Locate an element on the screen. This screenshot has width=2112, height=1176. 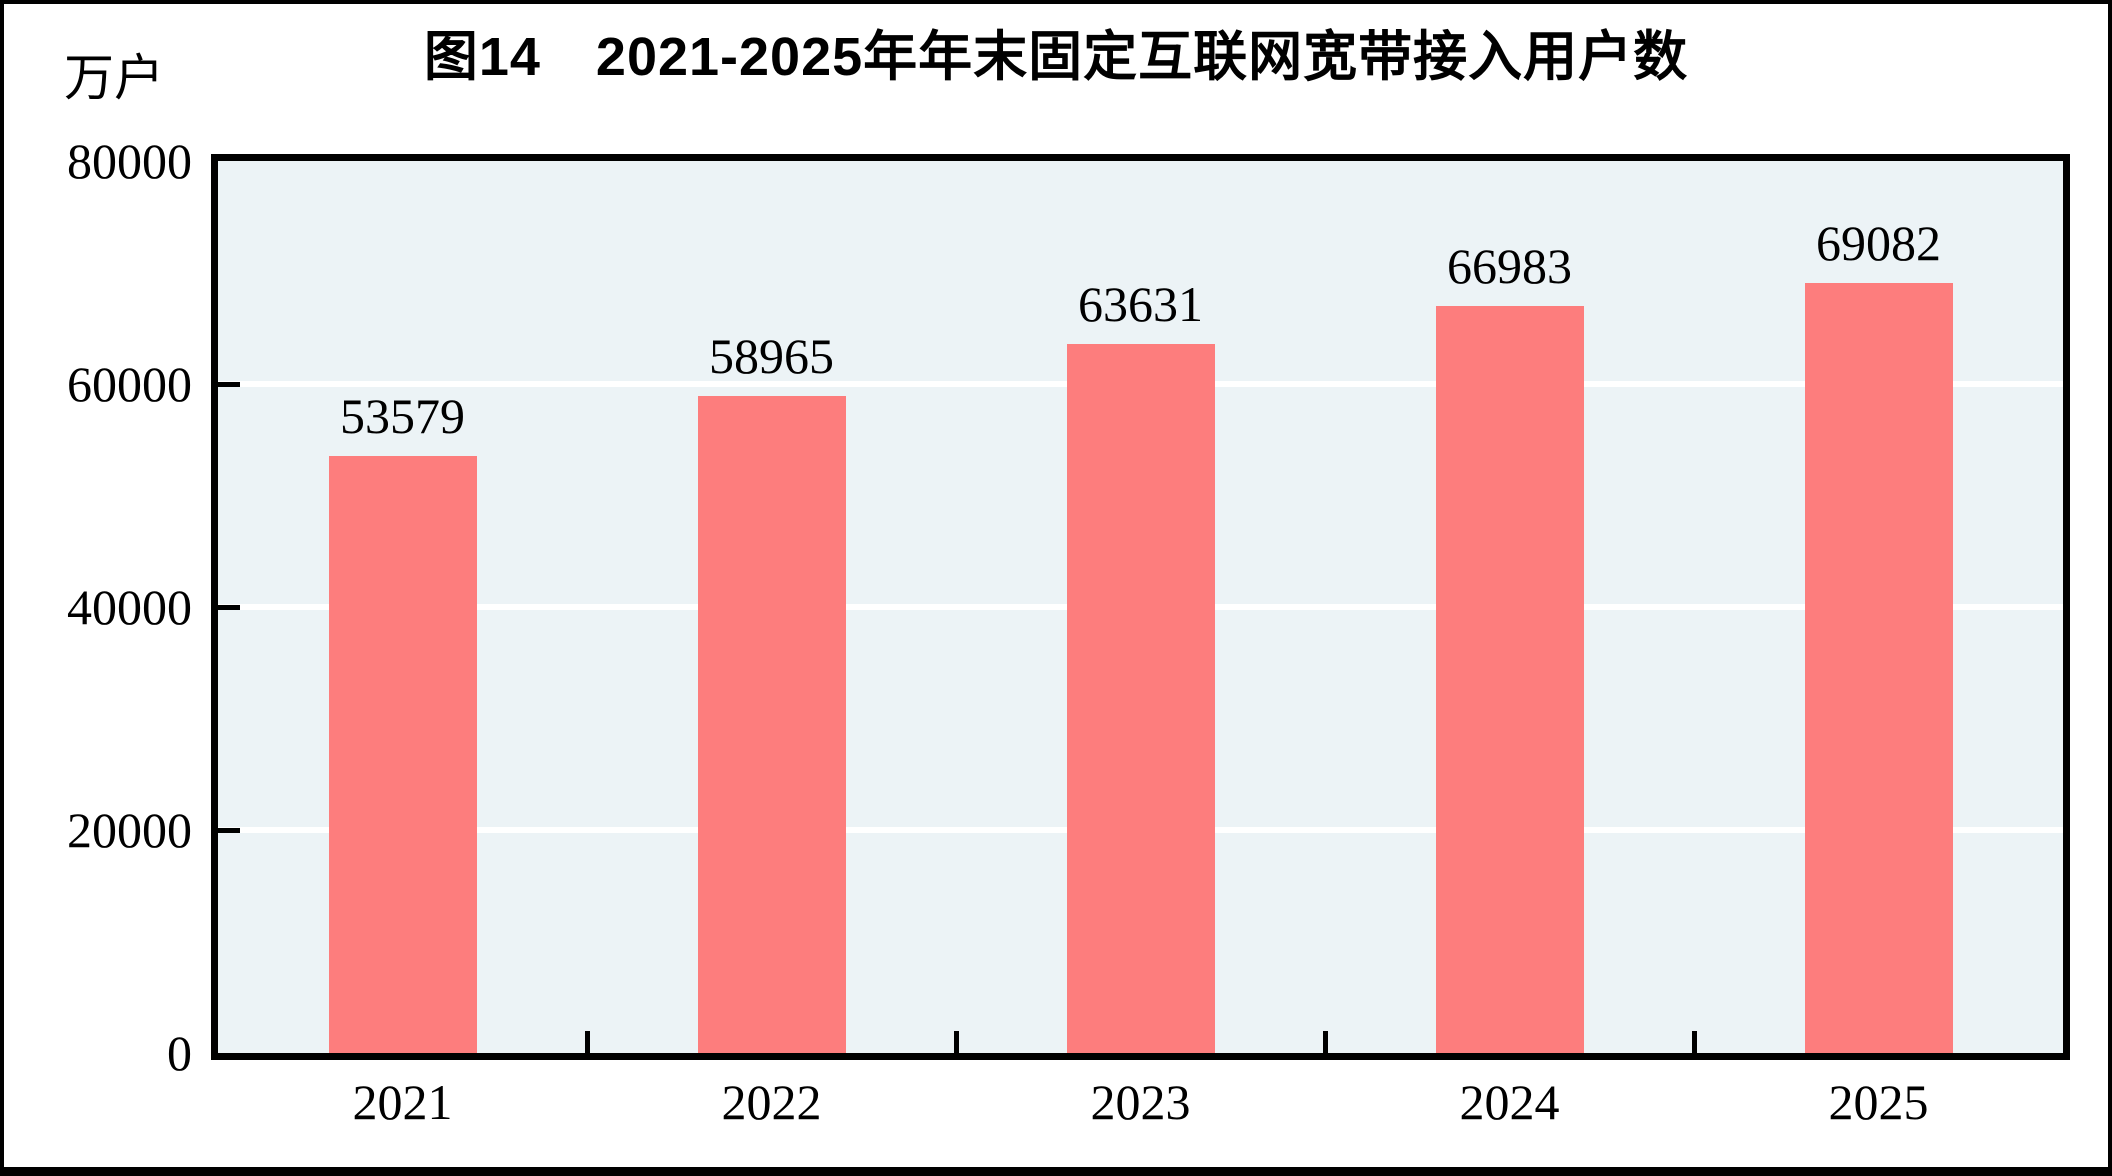
bar-value-label-2021: 53579 is located at coordinates (402, 415).